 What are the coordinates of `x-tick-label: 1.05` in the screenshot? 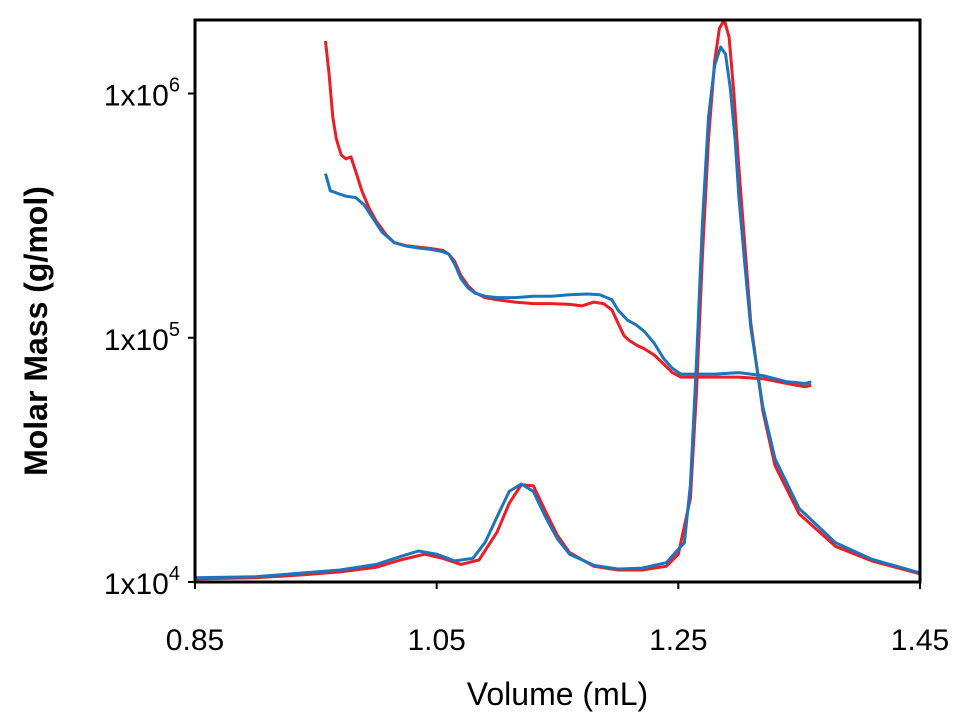 It's located at (436, 640).